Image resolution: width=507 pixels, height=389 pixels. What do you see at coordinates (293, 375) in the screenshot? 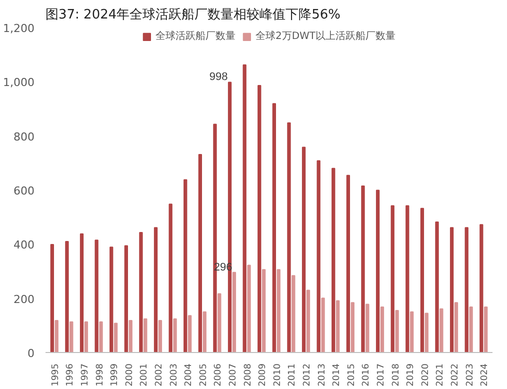
I see `x-tick-label: 2011` at bounding box center [293, 375].